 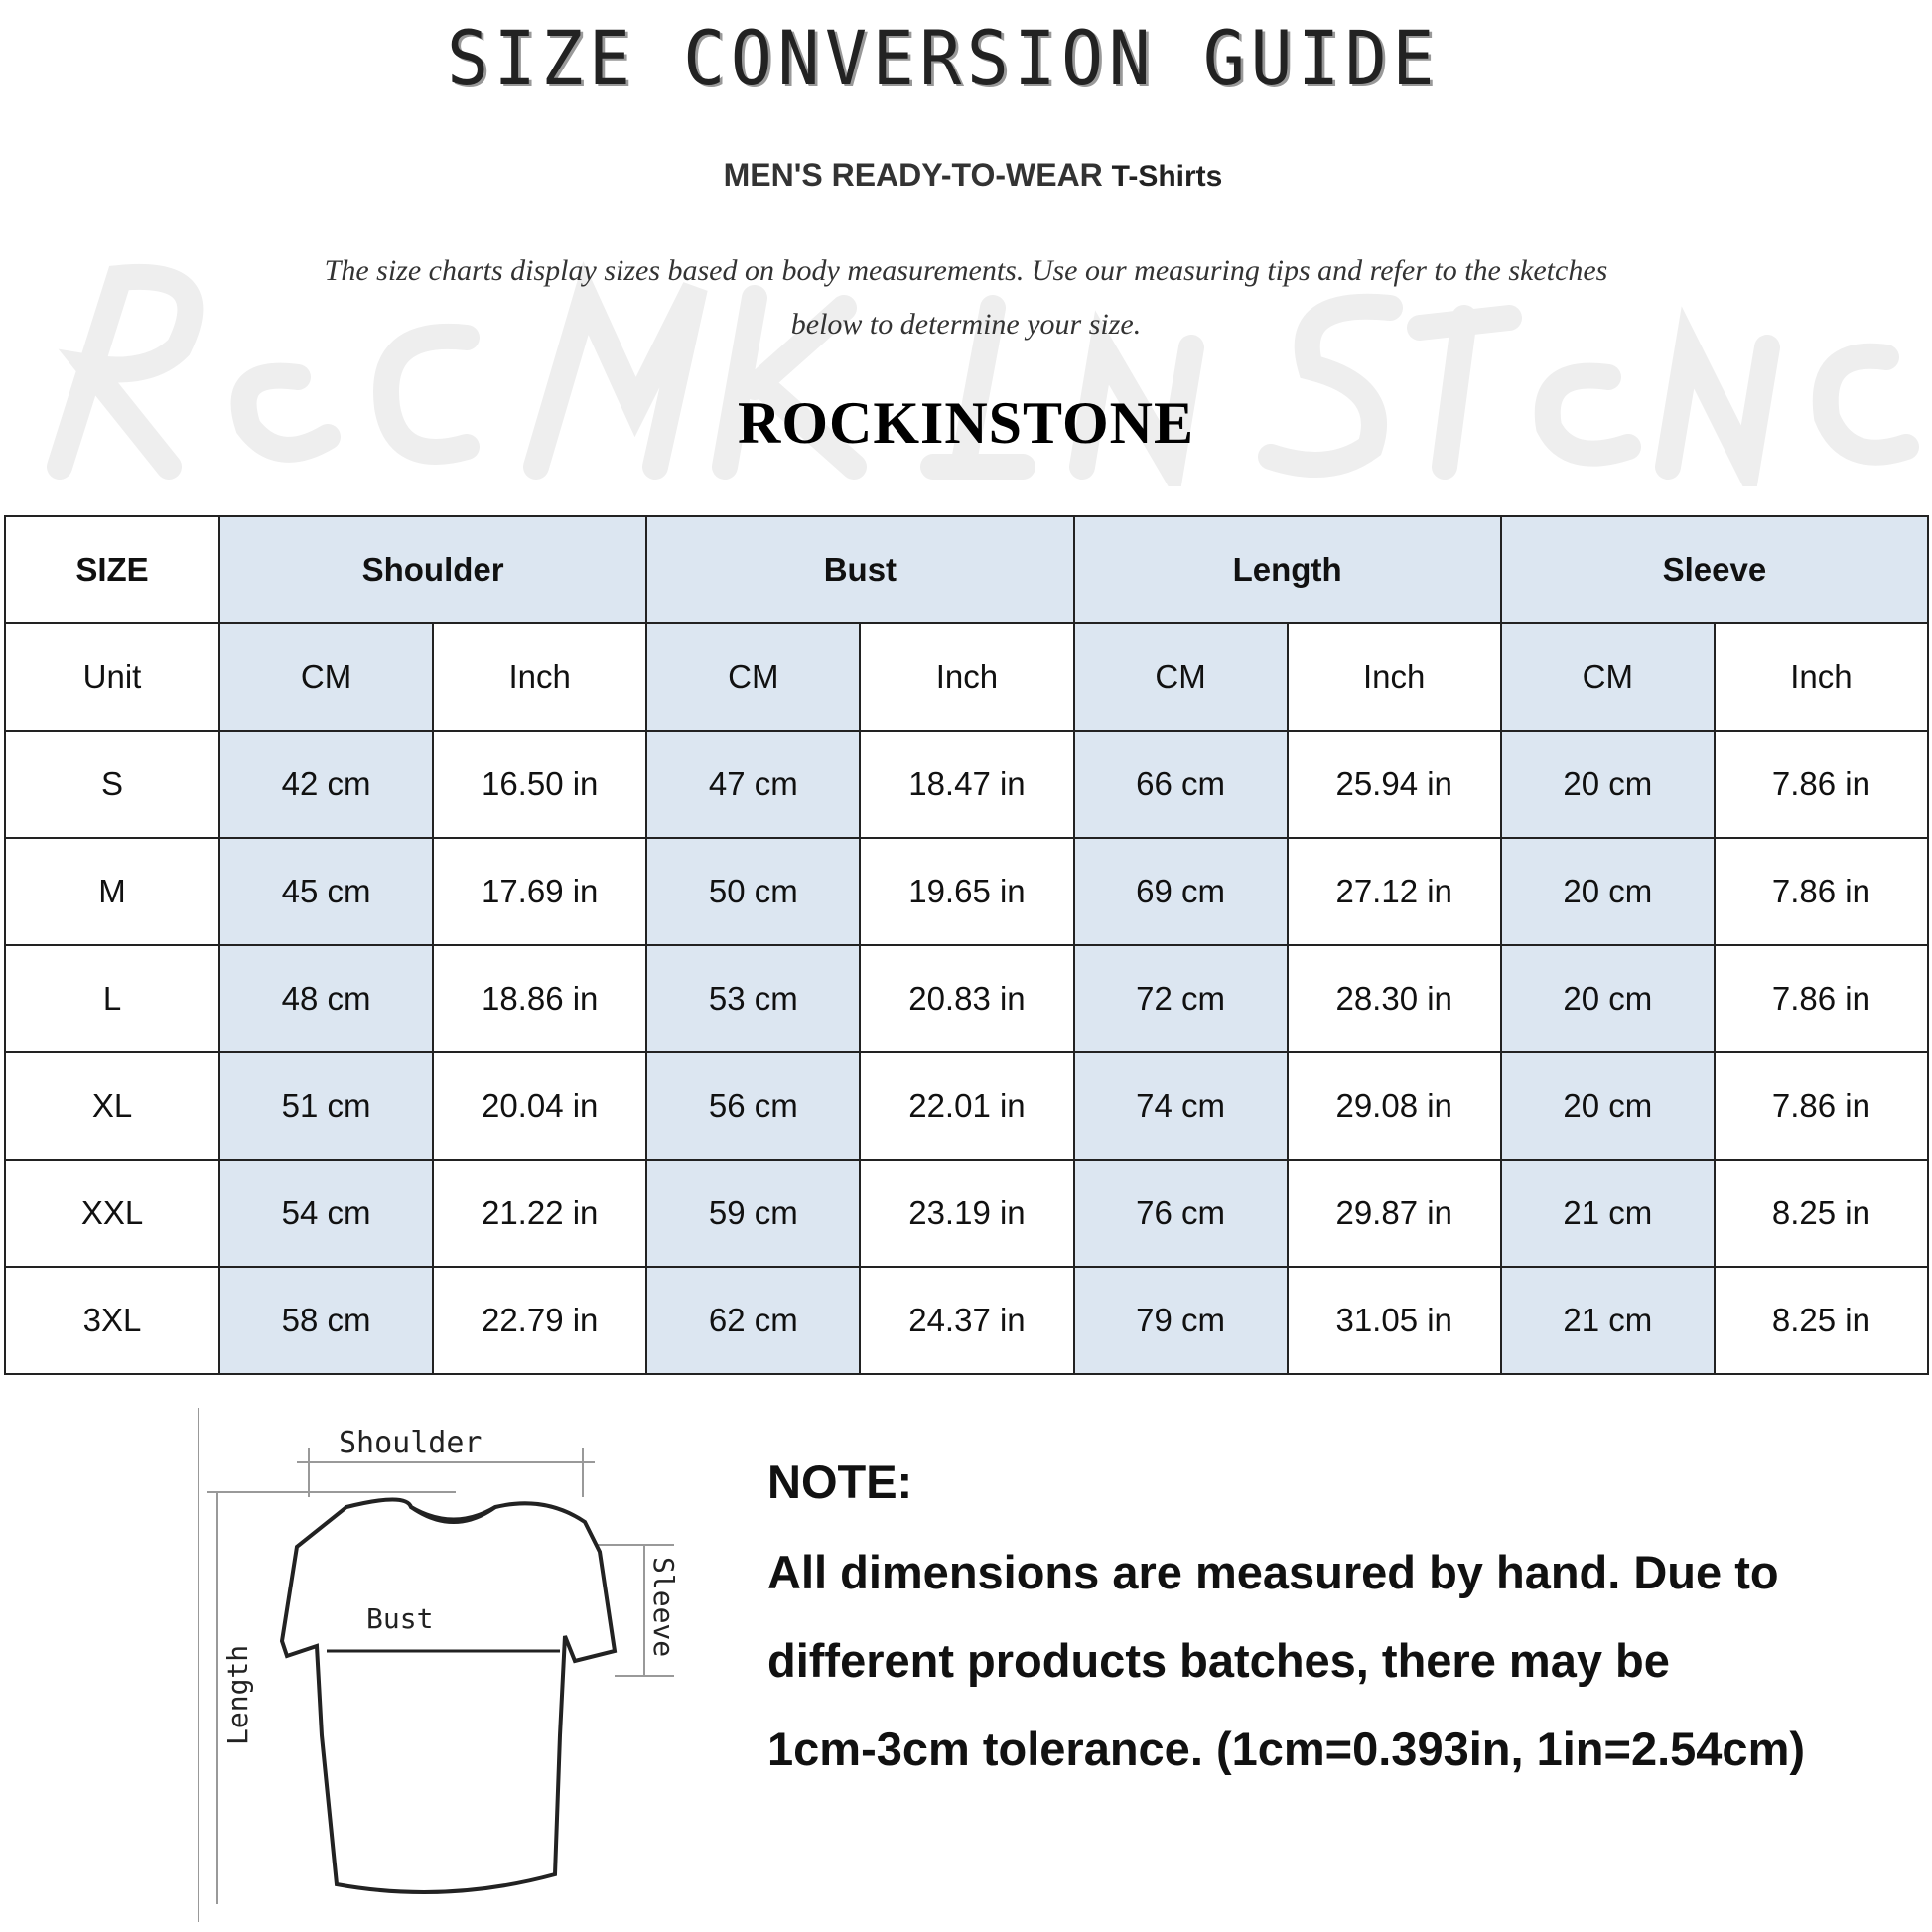 I want to click on value-cell: 25.94 in, so click(x=1394, y=784).